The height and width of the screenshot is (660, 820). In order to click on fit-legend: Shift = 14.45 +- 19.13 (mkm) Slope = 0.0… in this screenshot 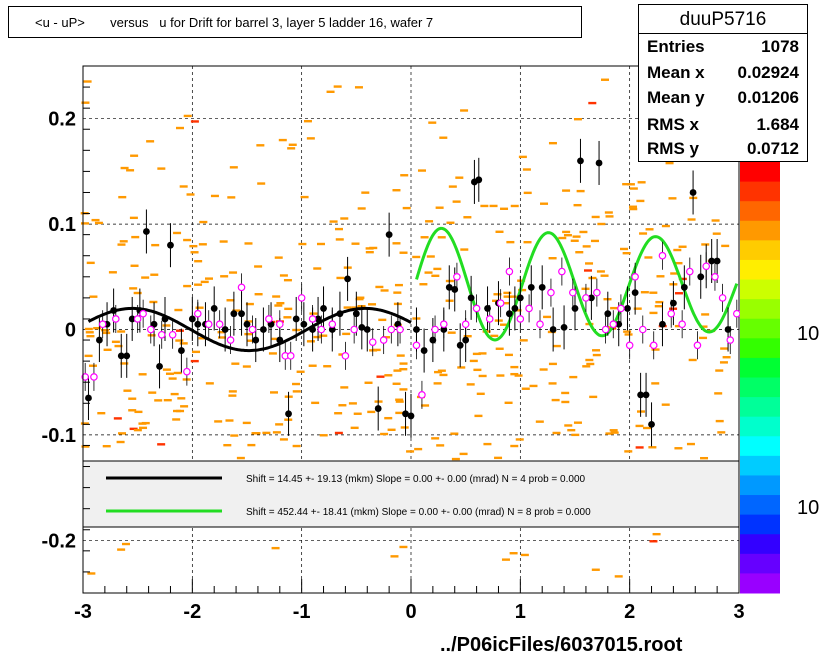, I will do `click(411, 494)`.